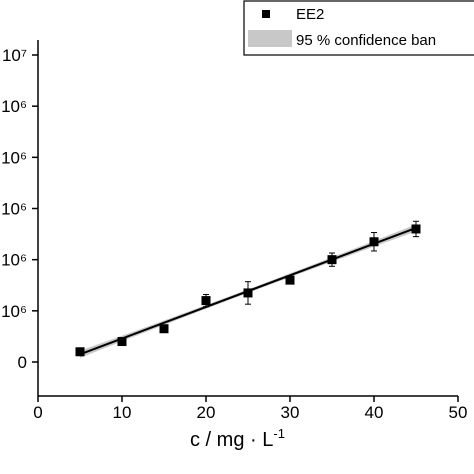 Image resolution: width=474 pixels, height=474 pixels. Describe the element at coordinates (266, 14) in the screenshot. I see `legend-marker-ee2` at that location.